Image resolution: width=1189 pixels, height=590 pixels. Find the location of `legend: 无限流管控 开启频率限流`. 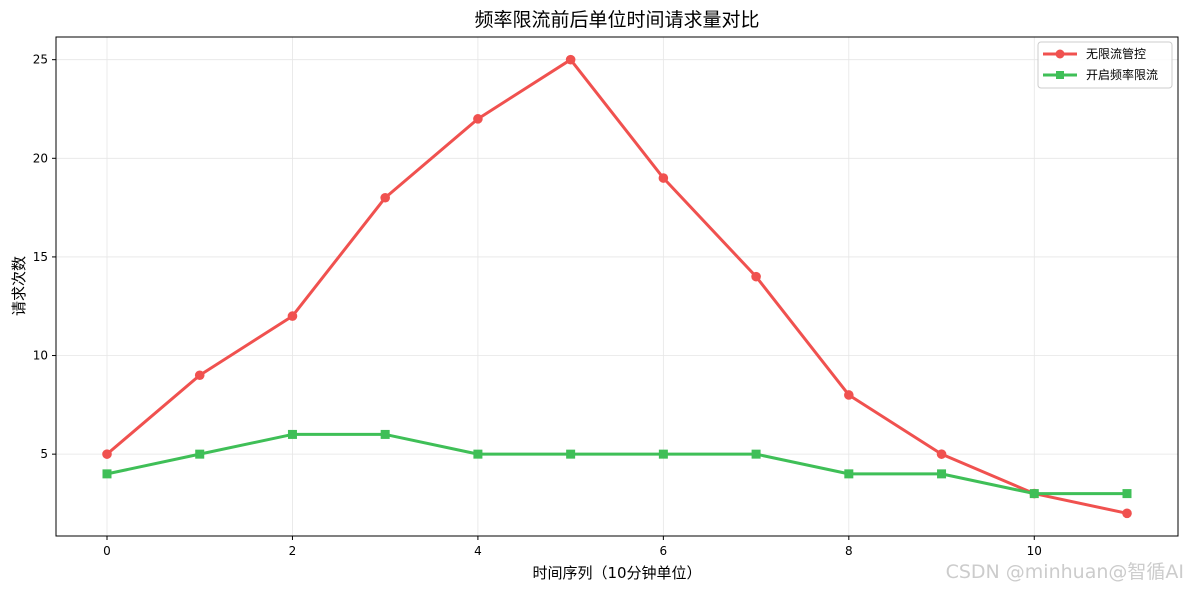

legend: 无限流管控 开启频率限流 is located at coordinates (1105, 65).